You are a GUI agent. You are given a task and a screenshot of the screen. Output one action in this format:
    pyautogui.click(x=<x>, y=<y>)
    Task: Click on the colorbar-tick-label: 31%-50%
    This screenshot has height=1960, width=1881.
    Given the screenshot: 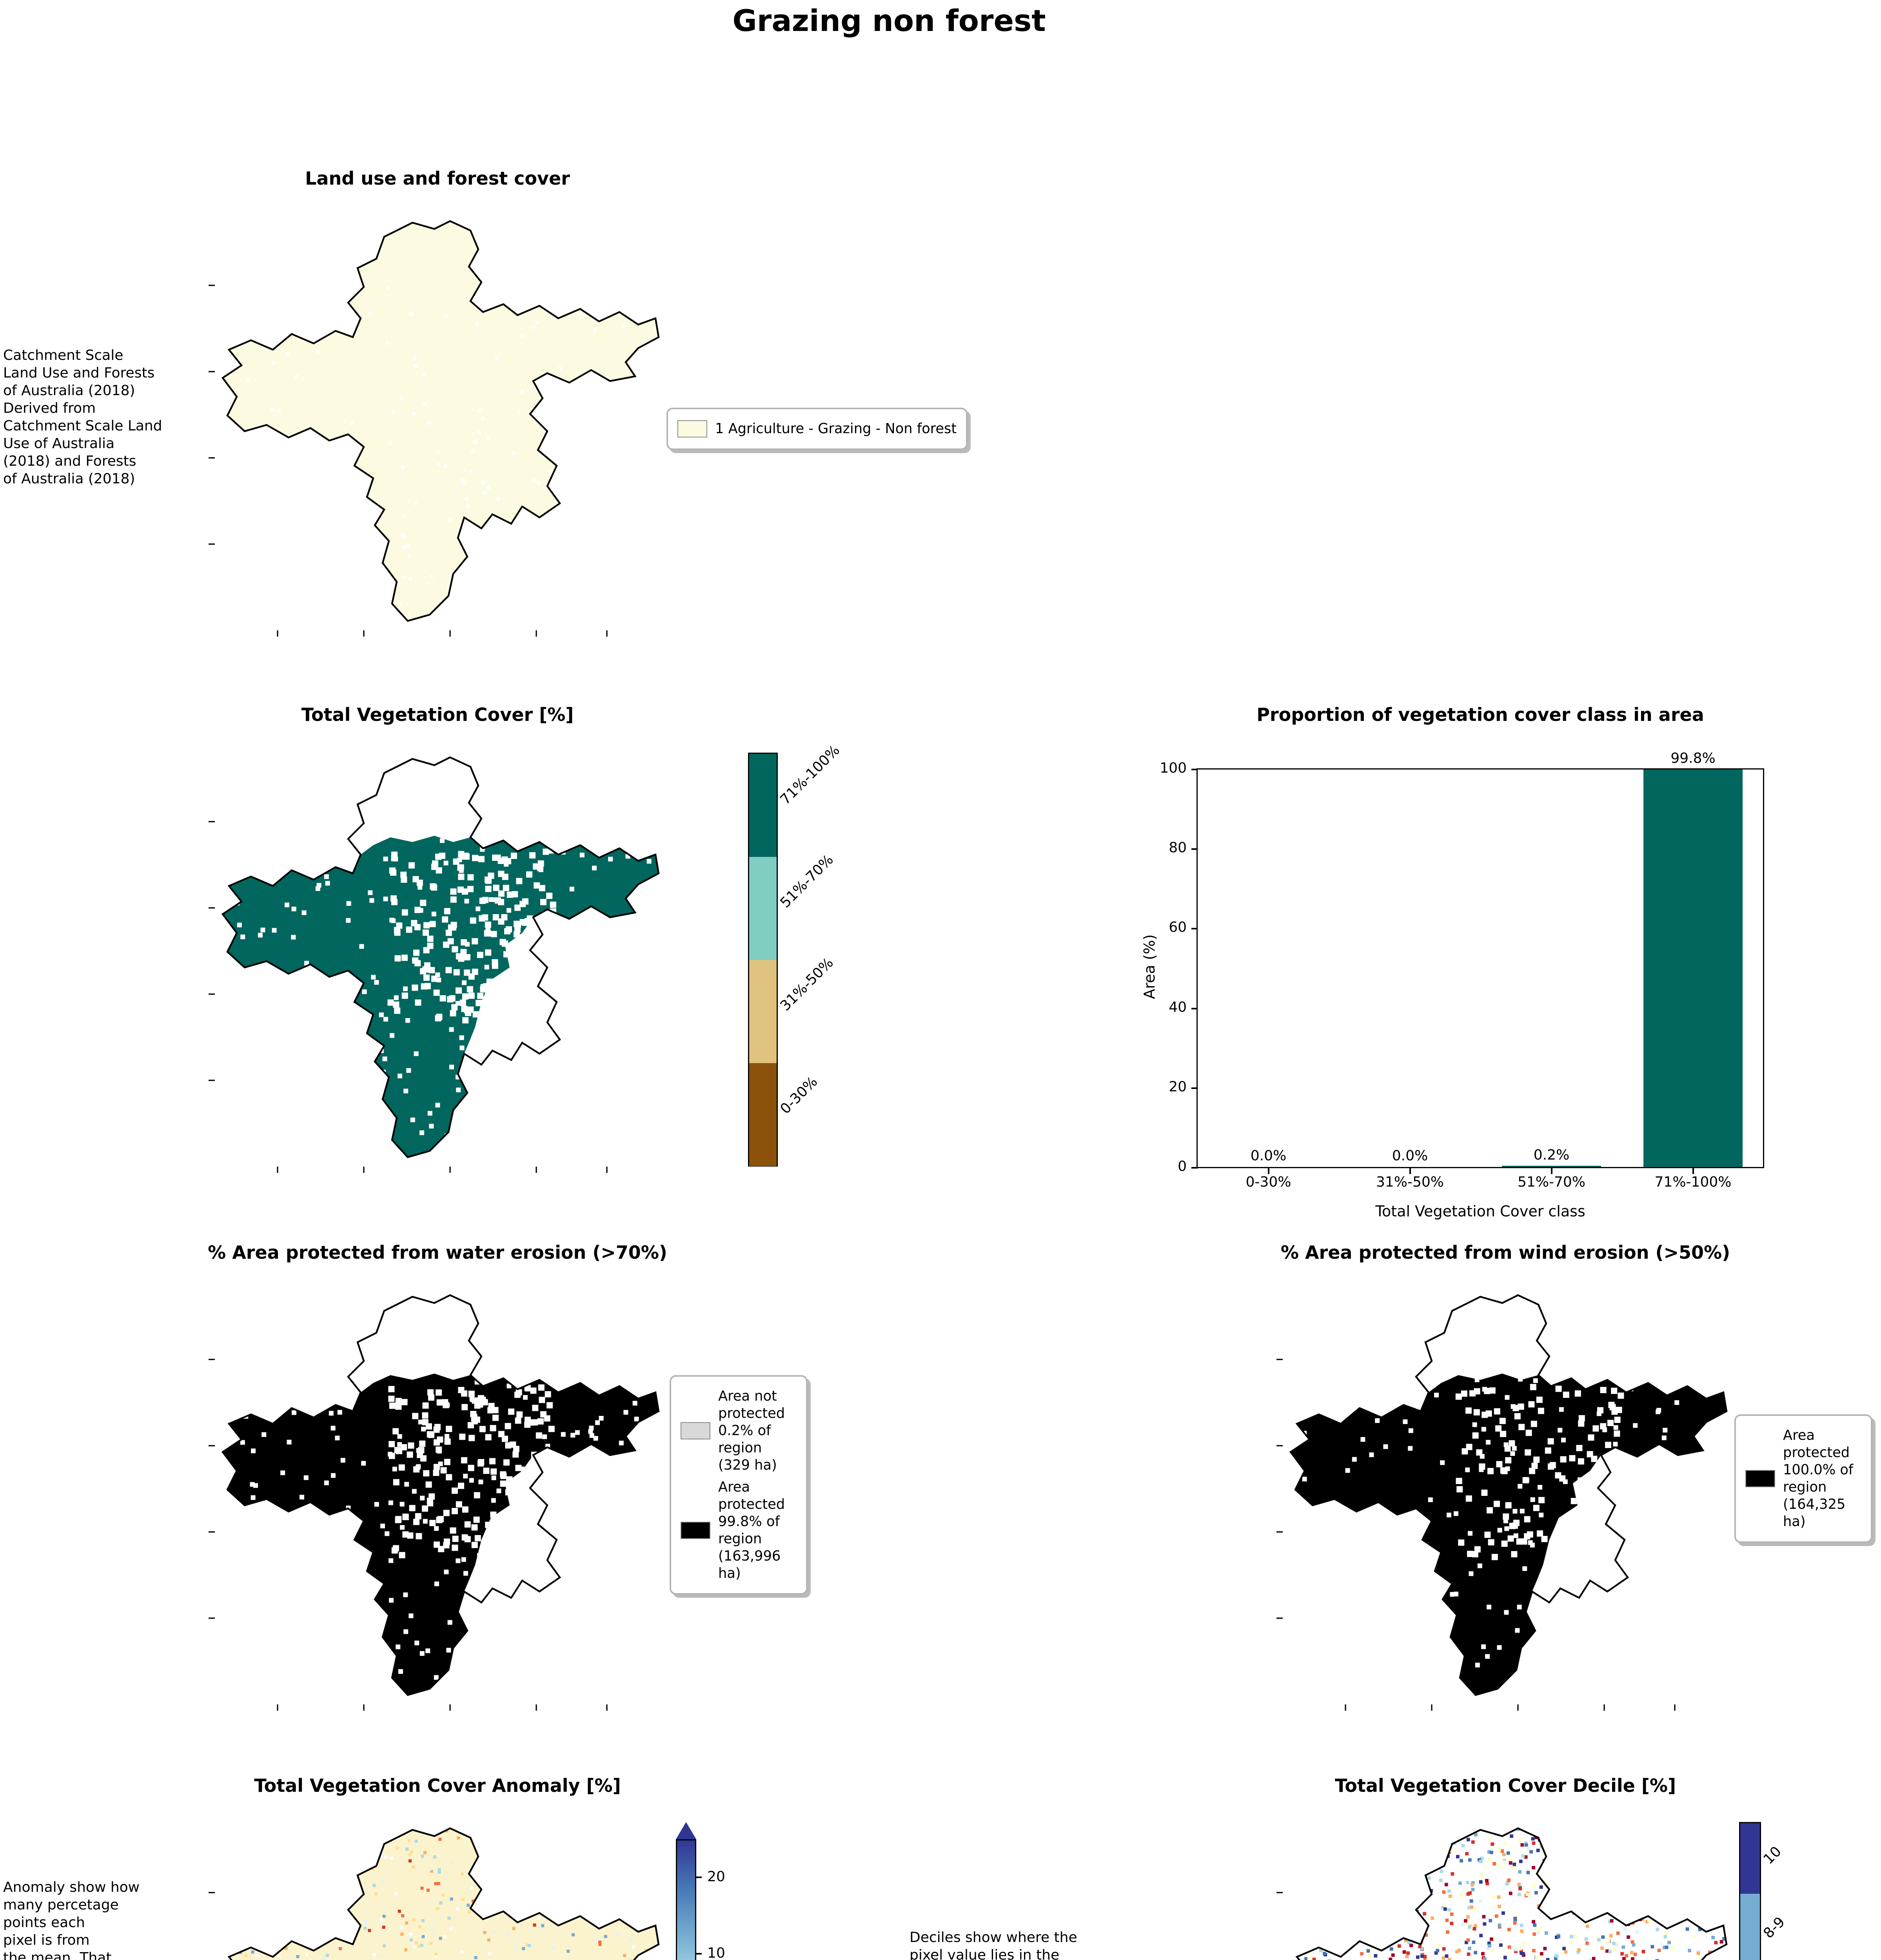 What is the action you would take?
    pyautogui.click(x=807, y=984)
    